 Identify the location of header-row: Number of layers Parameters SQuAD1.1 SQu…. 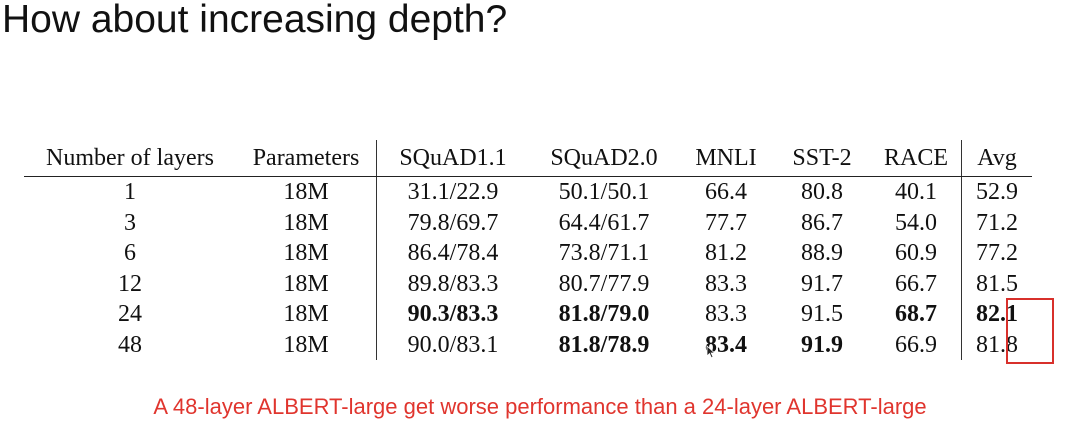
(528, 158).